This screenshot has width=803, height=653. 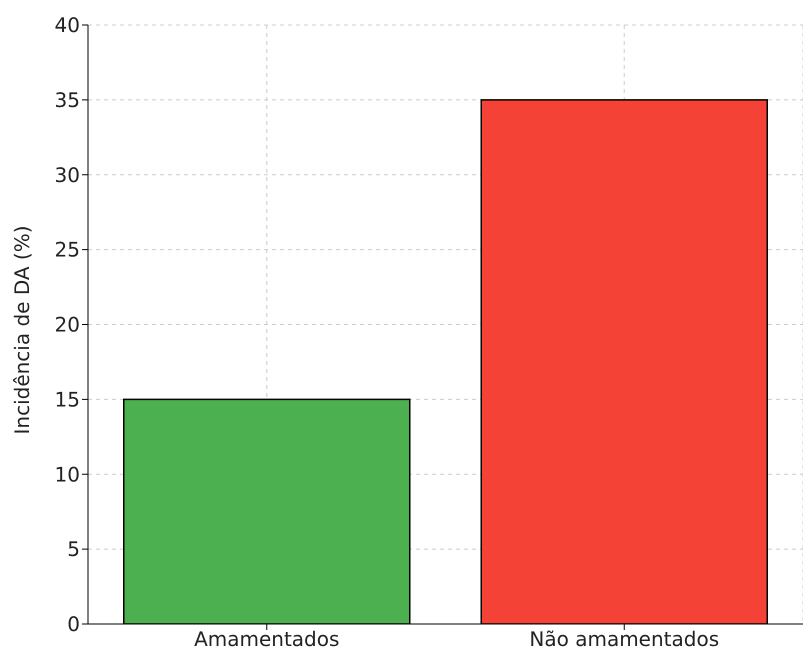 What do you see at coordinates (67, 324) in the screenshot?
I see `y-tick-label: 20` at bounding box center [67, 324].